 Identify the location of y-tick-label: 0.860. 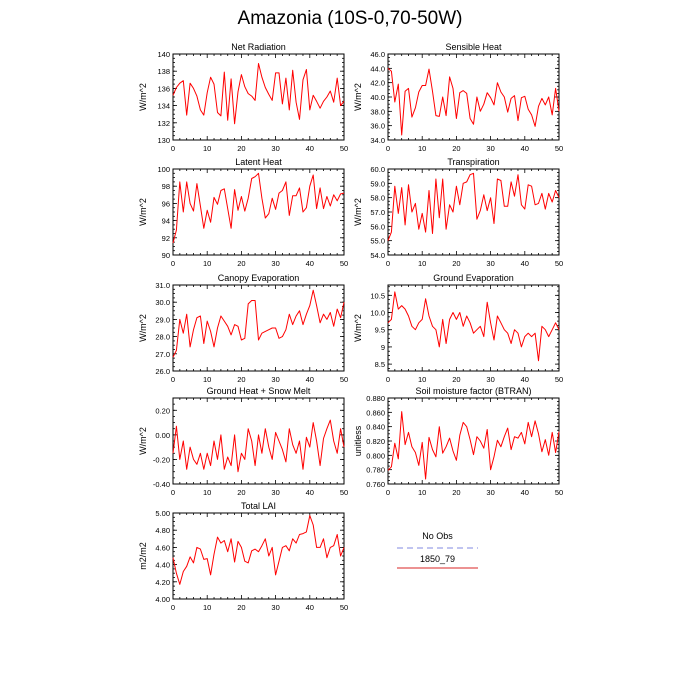
(375, 412).